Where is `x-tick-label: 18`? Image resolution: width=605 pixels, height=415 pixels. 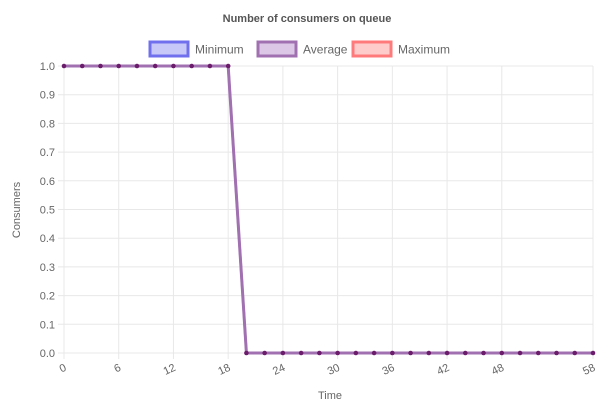 x-tick-label: 18 is located at coordinates (224, 370).